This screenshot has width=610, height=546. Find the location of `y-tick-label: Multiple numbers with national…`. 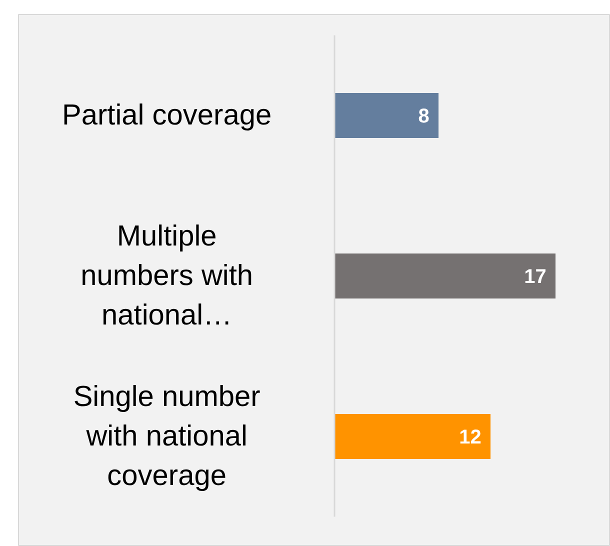

y-tick-label: Multiple numbers with national… is located at coordinates (167, 276).